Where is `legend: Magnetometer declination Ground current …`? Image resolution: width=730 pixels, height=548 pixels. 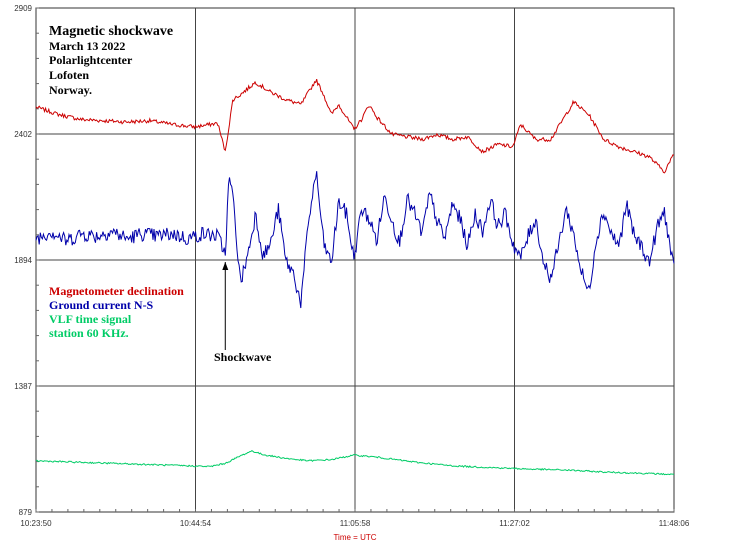
legend: Magnetometer declination Ground current … is located at coordinates (116, 312).